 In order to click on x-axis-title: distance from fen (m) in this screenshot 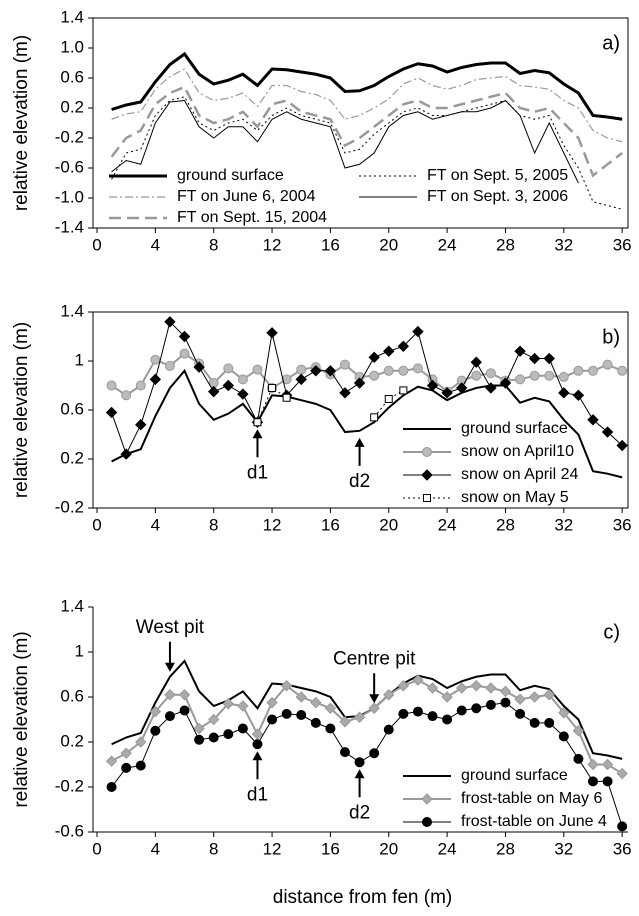, I will do `click(363, 897)`.